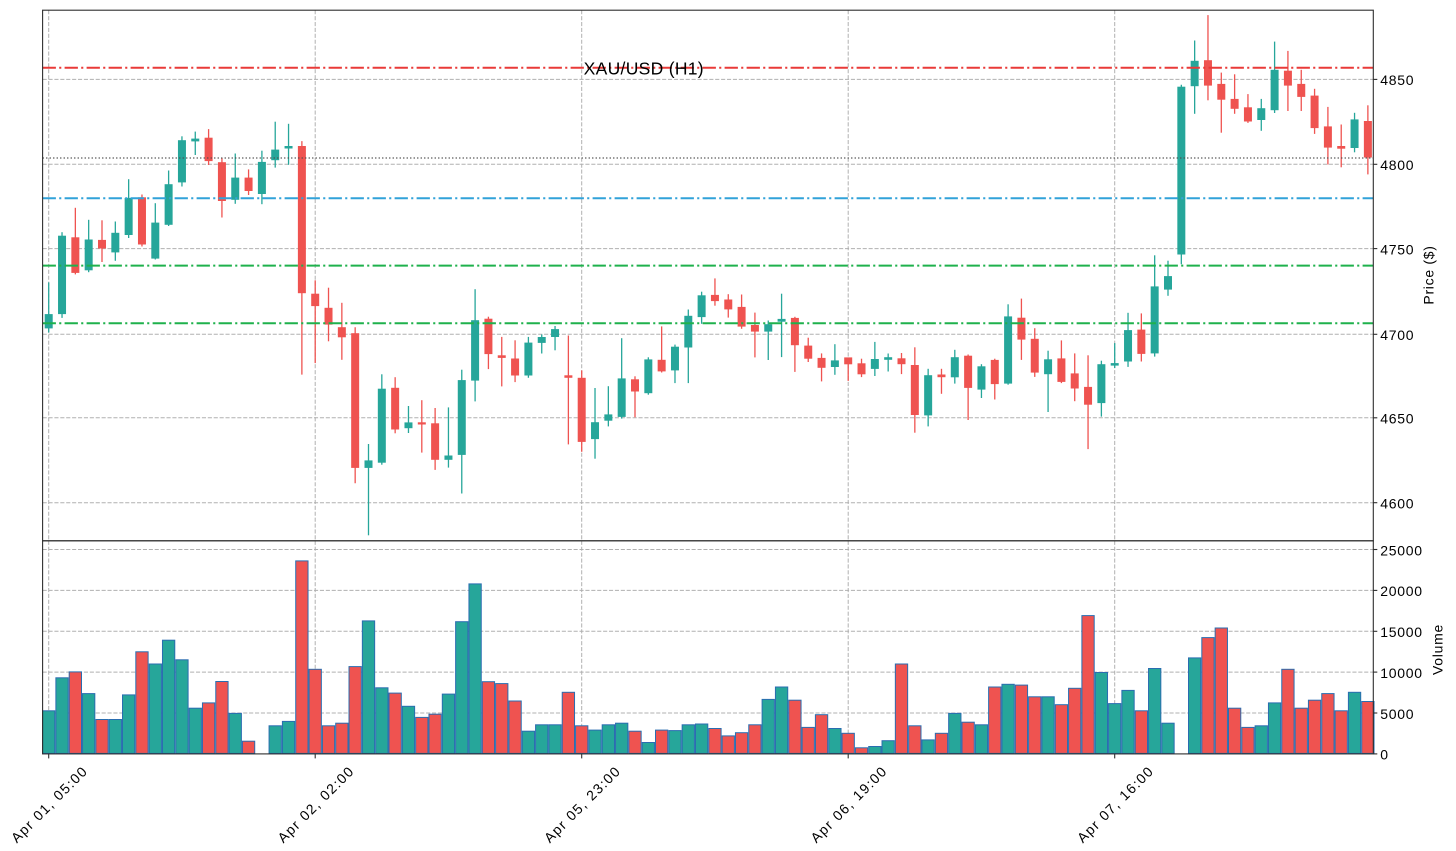 Image resolution: width=1456 pixels, height=851 pixels. Describe the element at coordinates (1438, 649) in the screenshot. I see `svg-text: Volume` at that location.